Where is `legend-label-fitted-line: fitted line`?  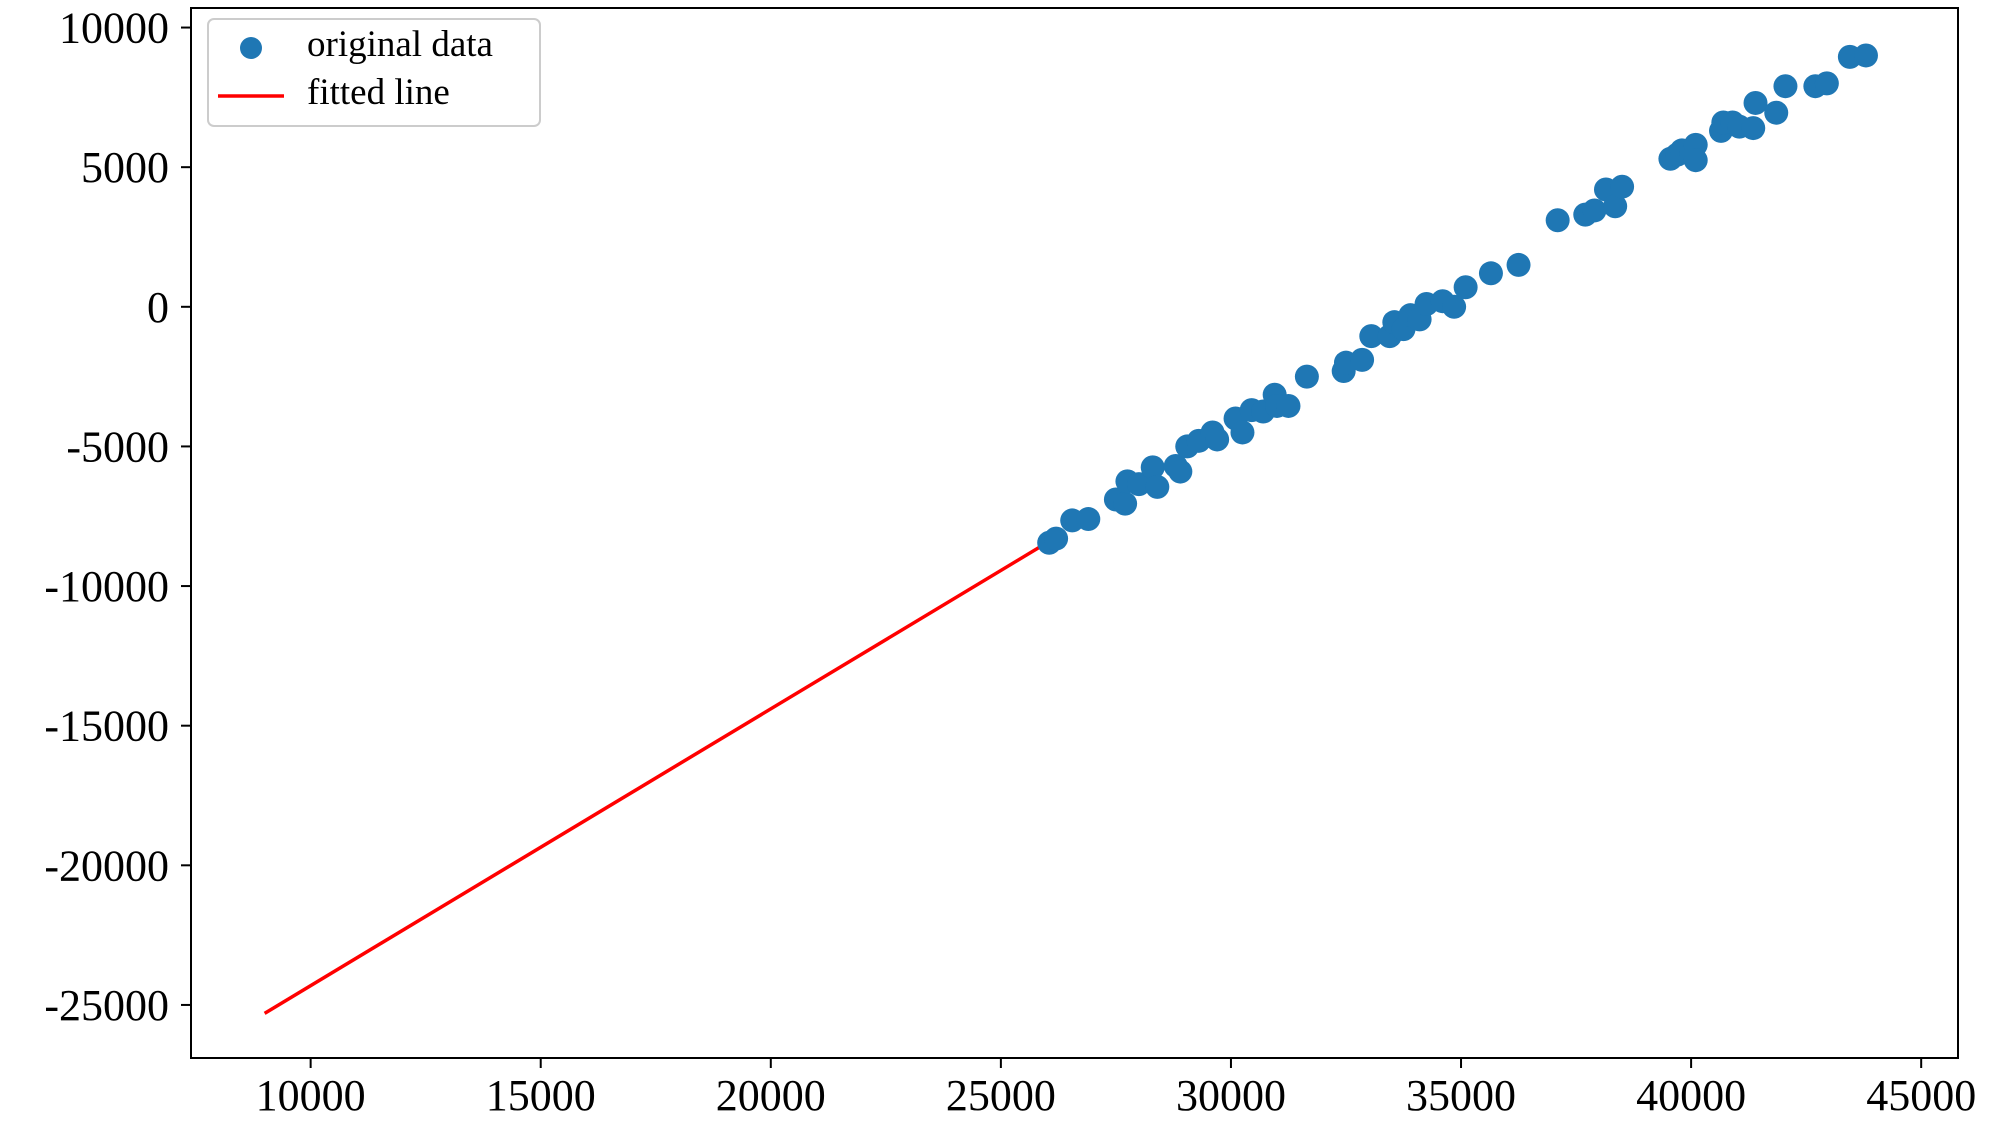
legend-label-fitted-line: fitted line is located at coordinates (378, 92).